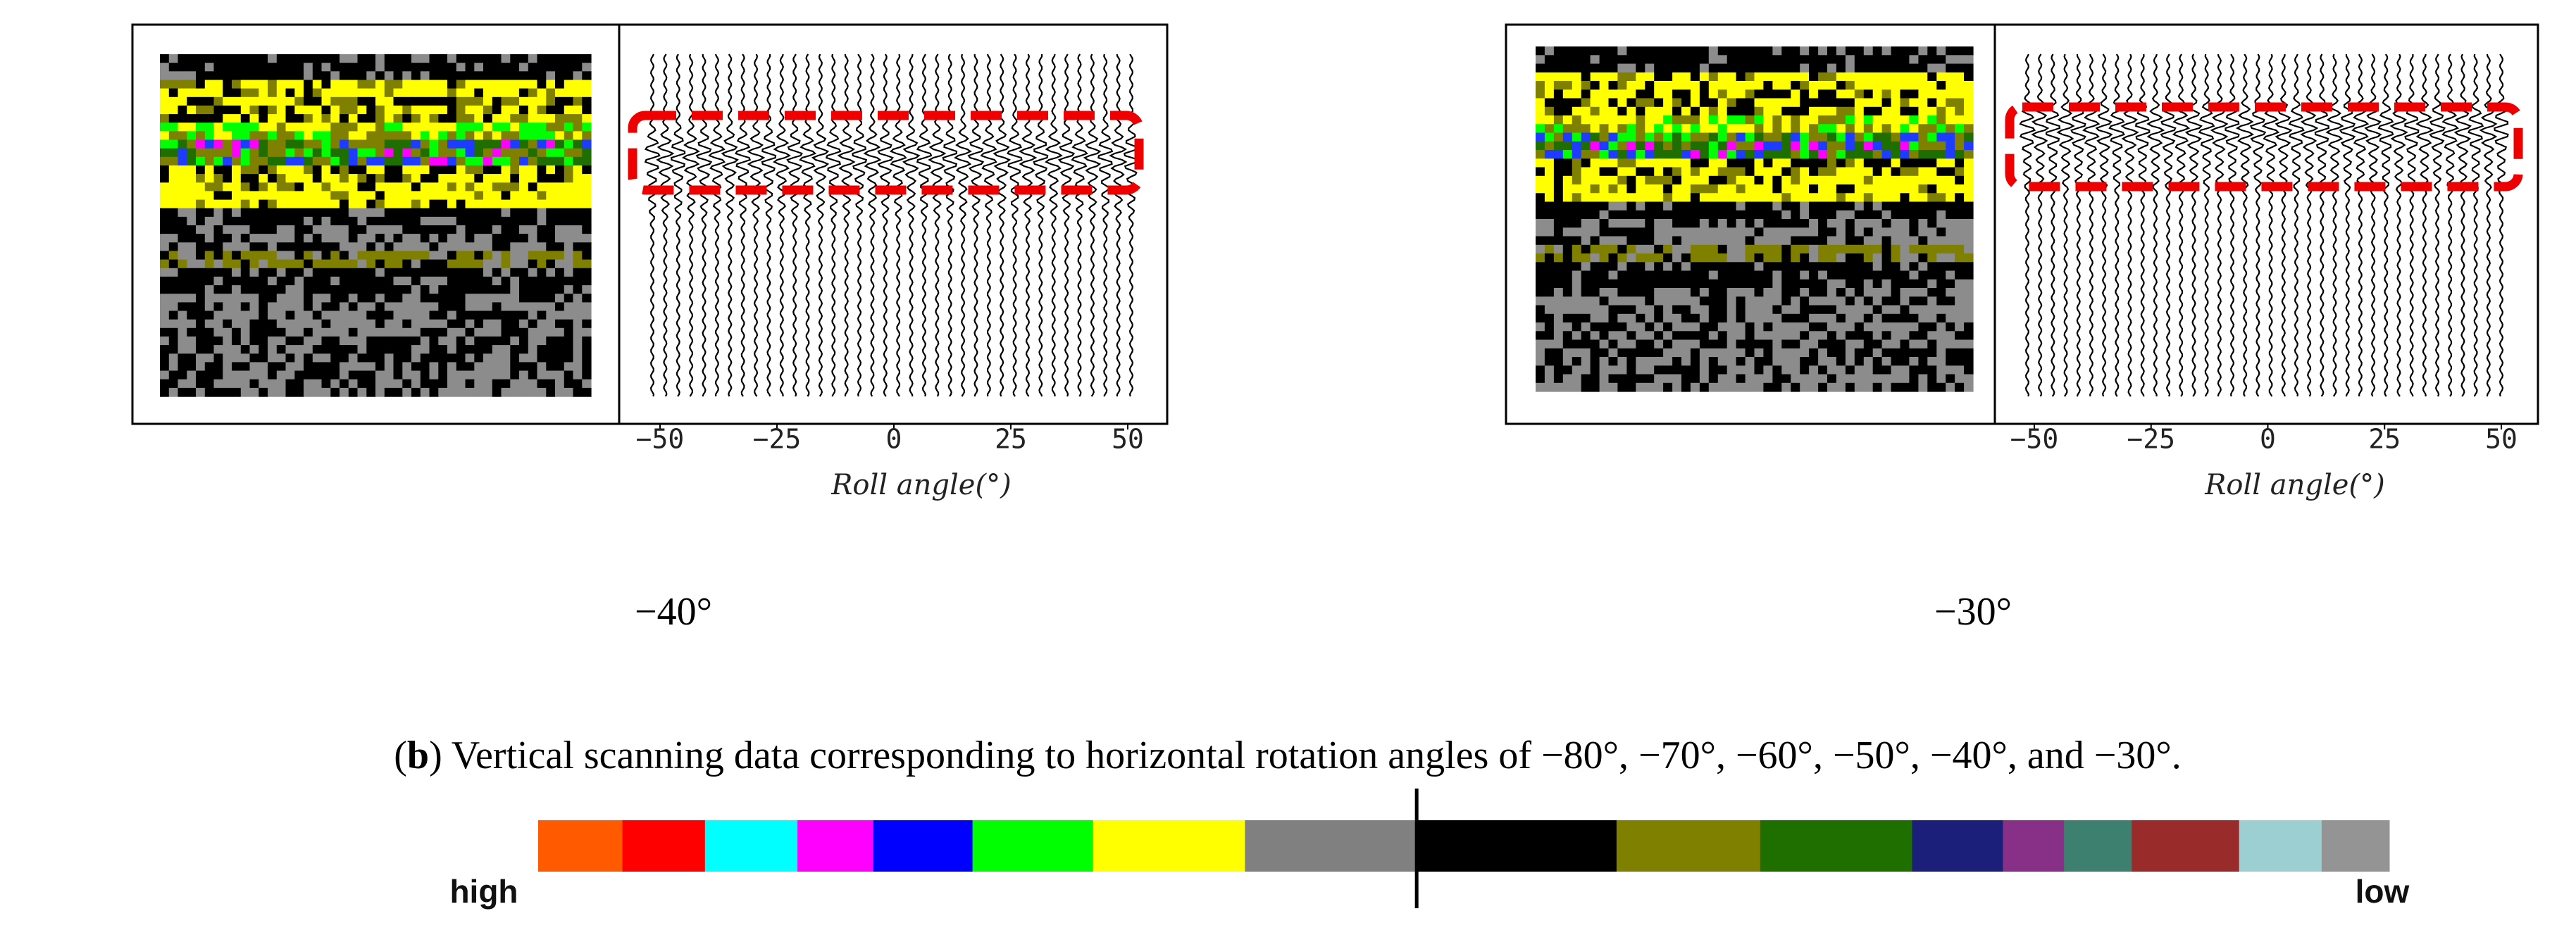  What do you see at coordinates (2098, 846) in the screenshot?
I see `colorbar-swatch` at bounding box center [2098, 846].